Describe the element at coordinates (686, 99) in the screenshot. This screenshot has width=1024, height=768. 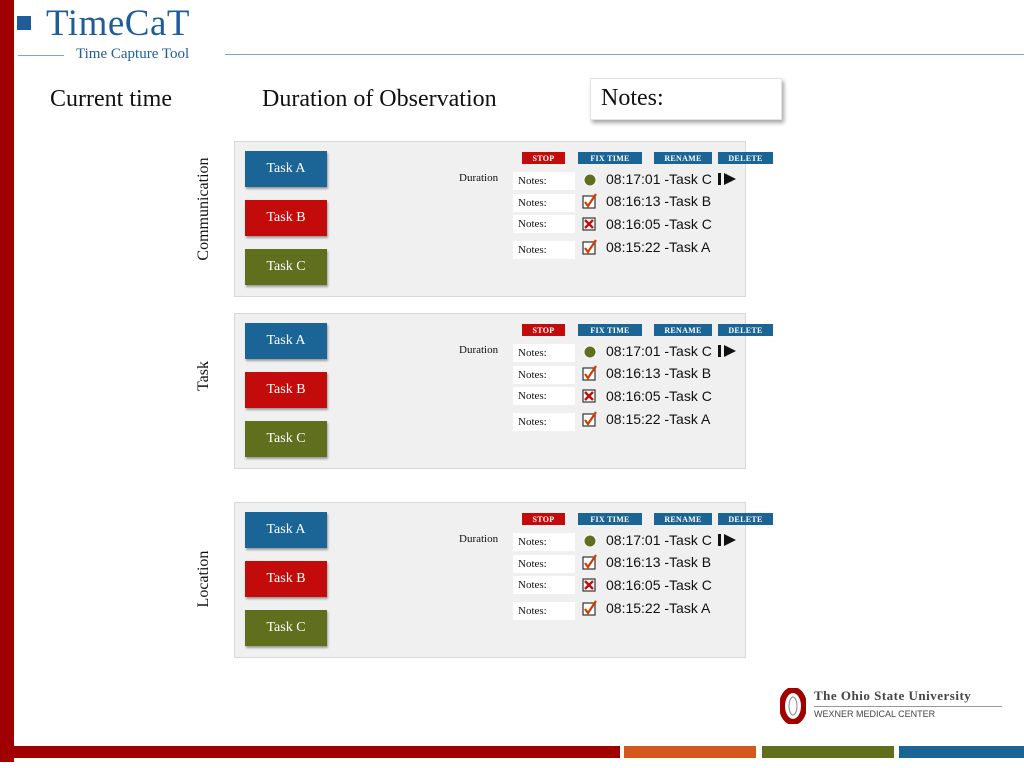
I see `notes-input: Notes:` at that location.